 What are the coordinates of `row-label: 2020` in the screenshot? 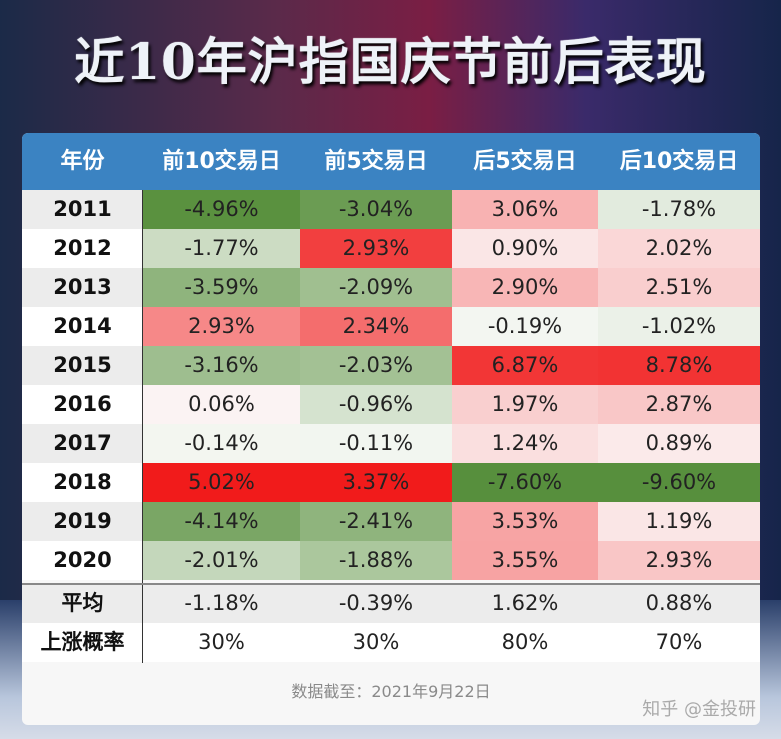 It's located at (82, 560).